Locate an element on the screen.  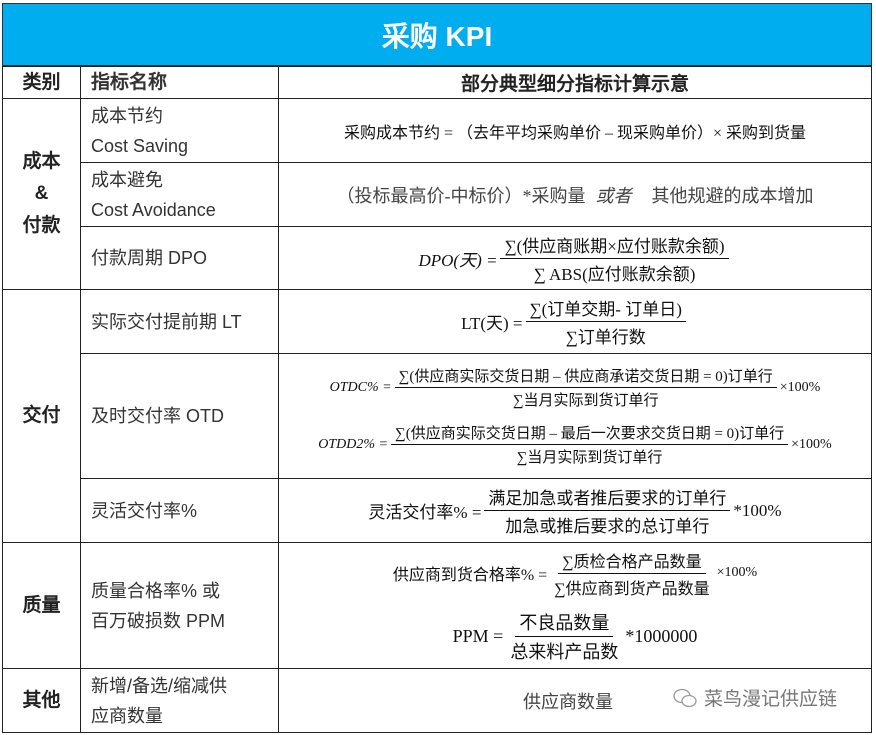
formula-denominator: ∑ ABS(应付账款余额) is located at coordinates (614, 274).